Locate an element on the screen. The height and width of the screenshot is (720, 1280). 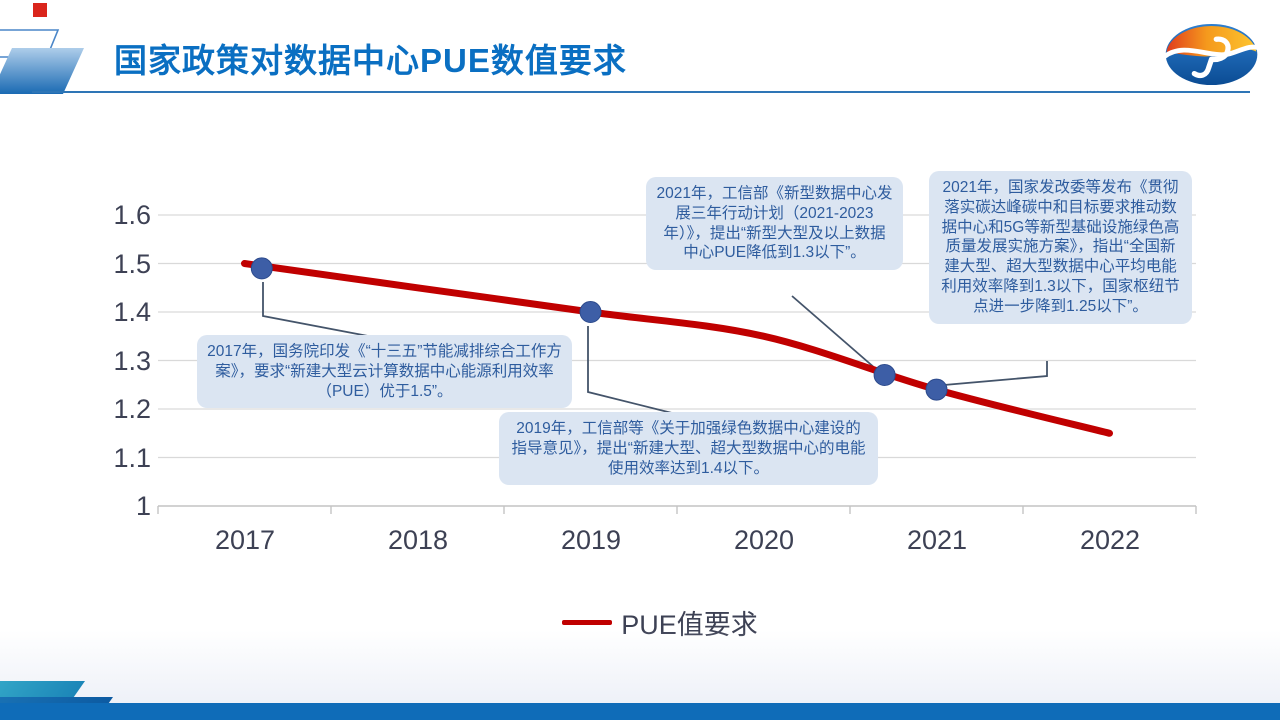
y-tick-label: 1.4 is located at coordinates (132, 312).